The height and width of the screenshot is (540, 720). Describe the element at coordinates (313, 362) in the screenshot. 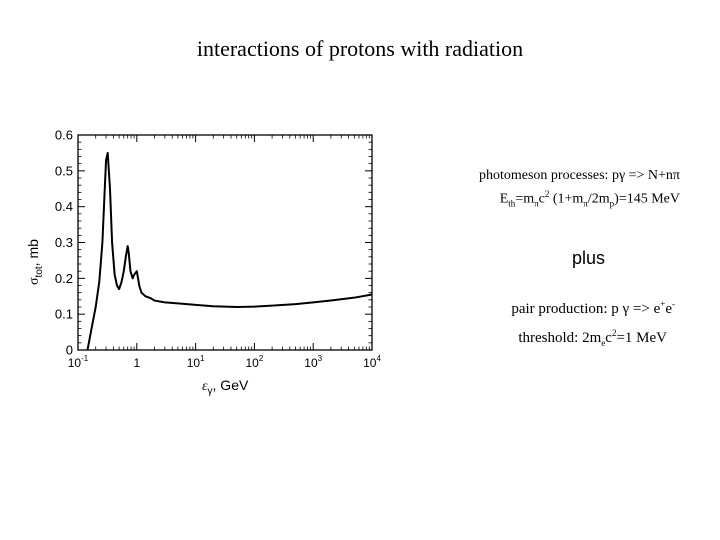

I see `x-tick-label: 10³` at that location.